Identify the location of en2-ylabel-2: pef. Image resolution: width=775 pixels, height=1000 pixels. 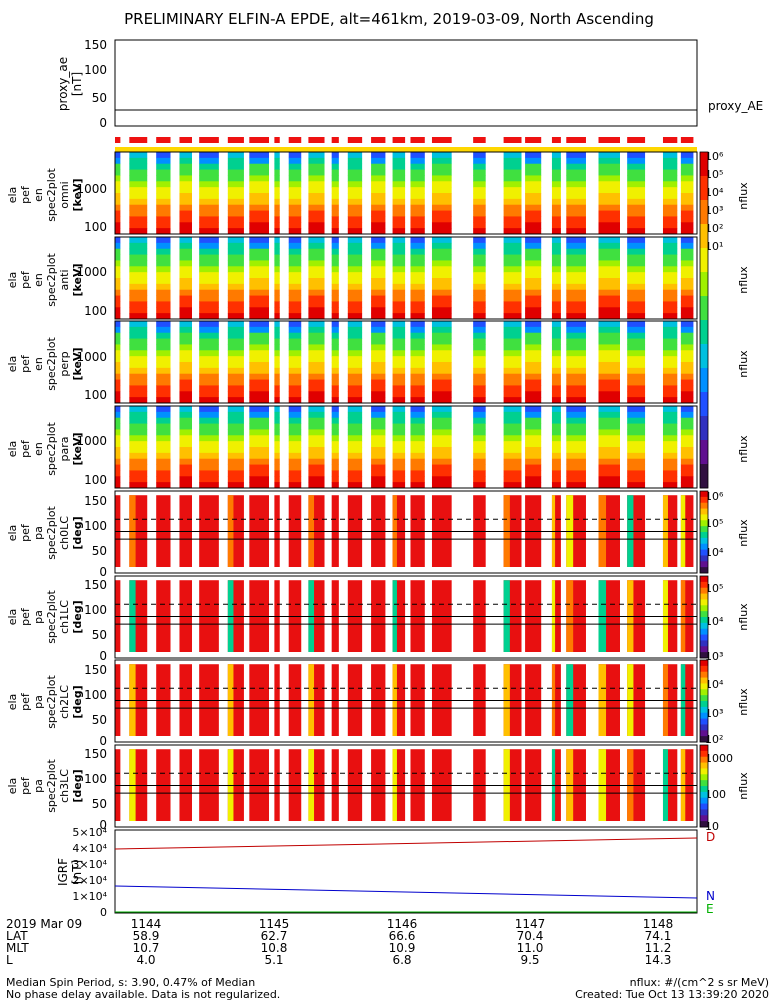
(25, 363).